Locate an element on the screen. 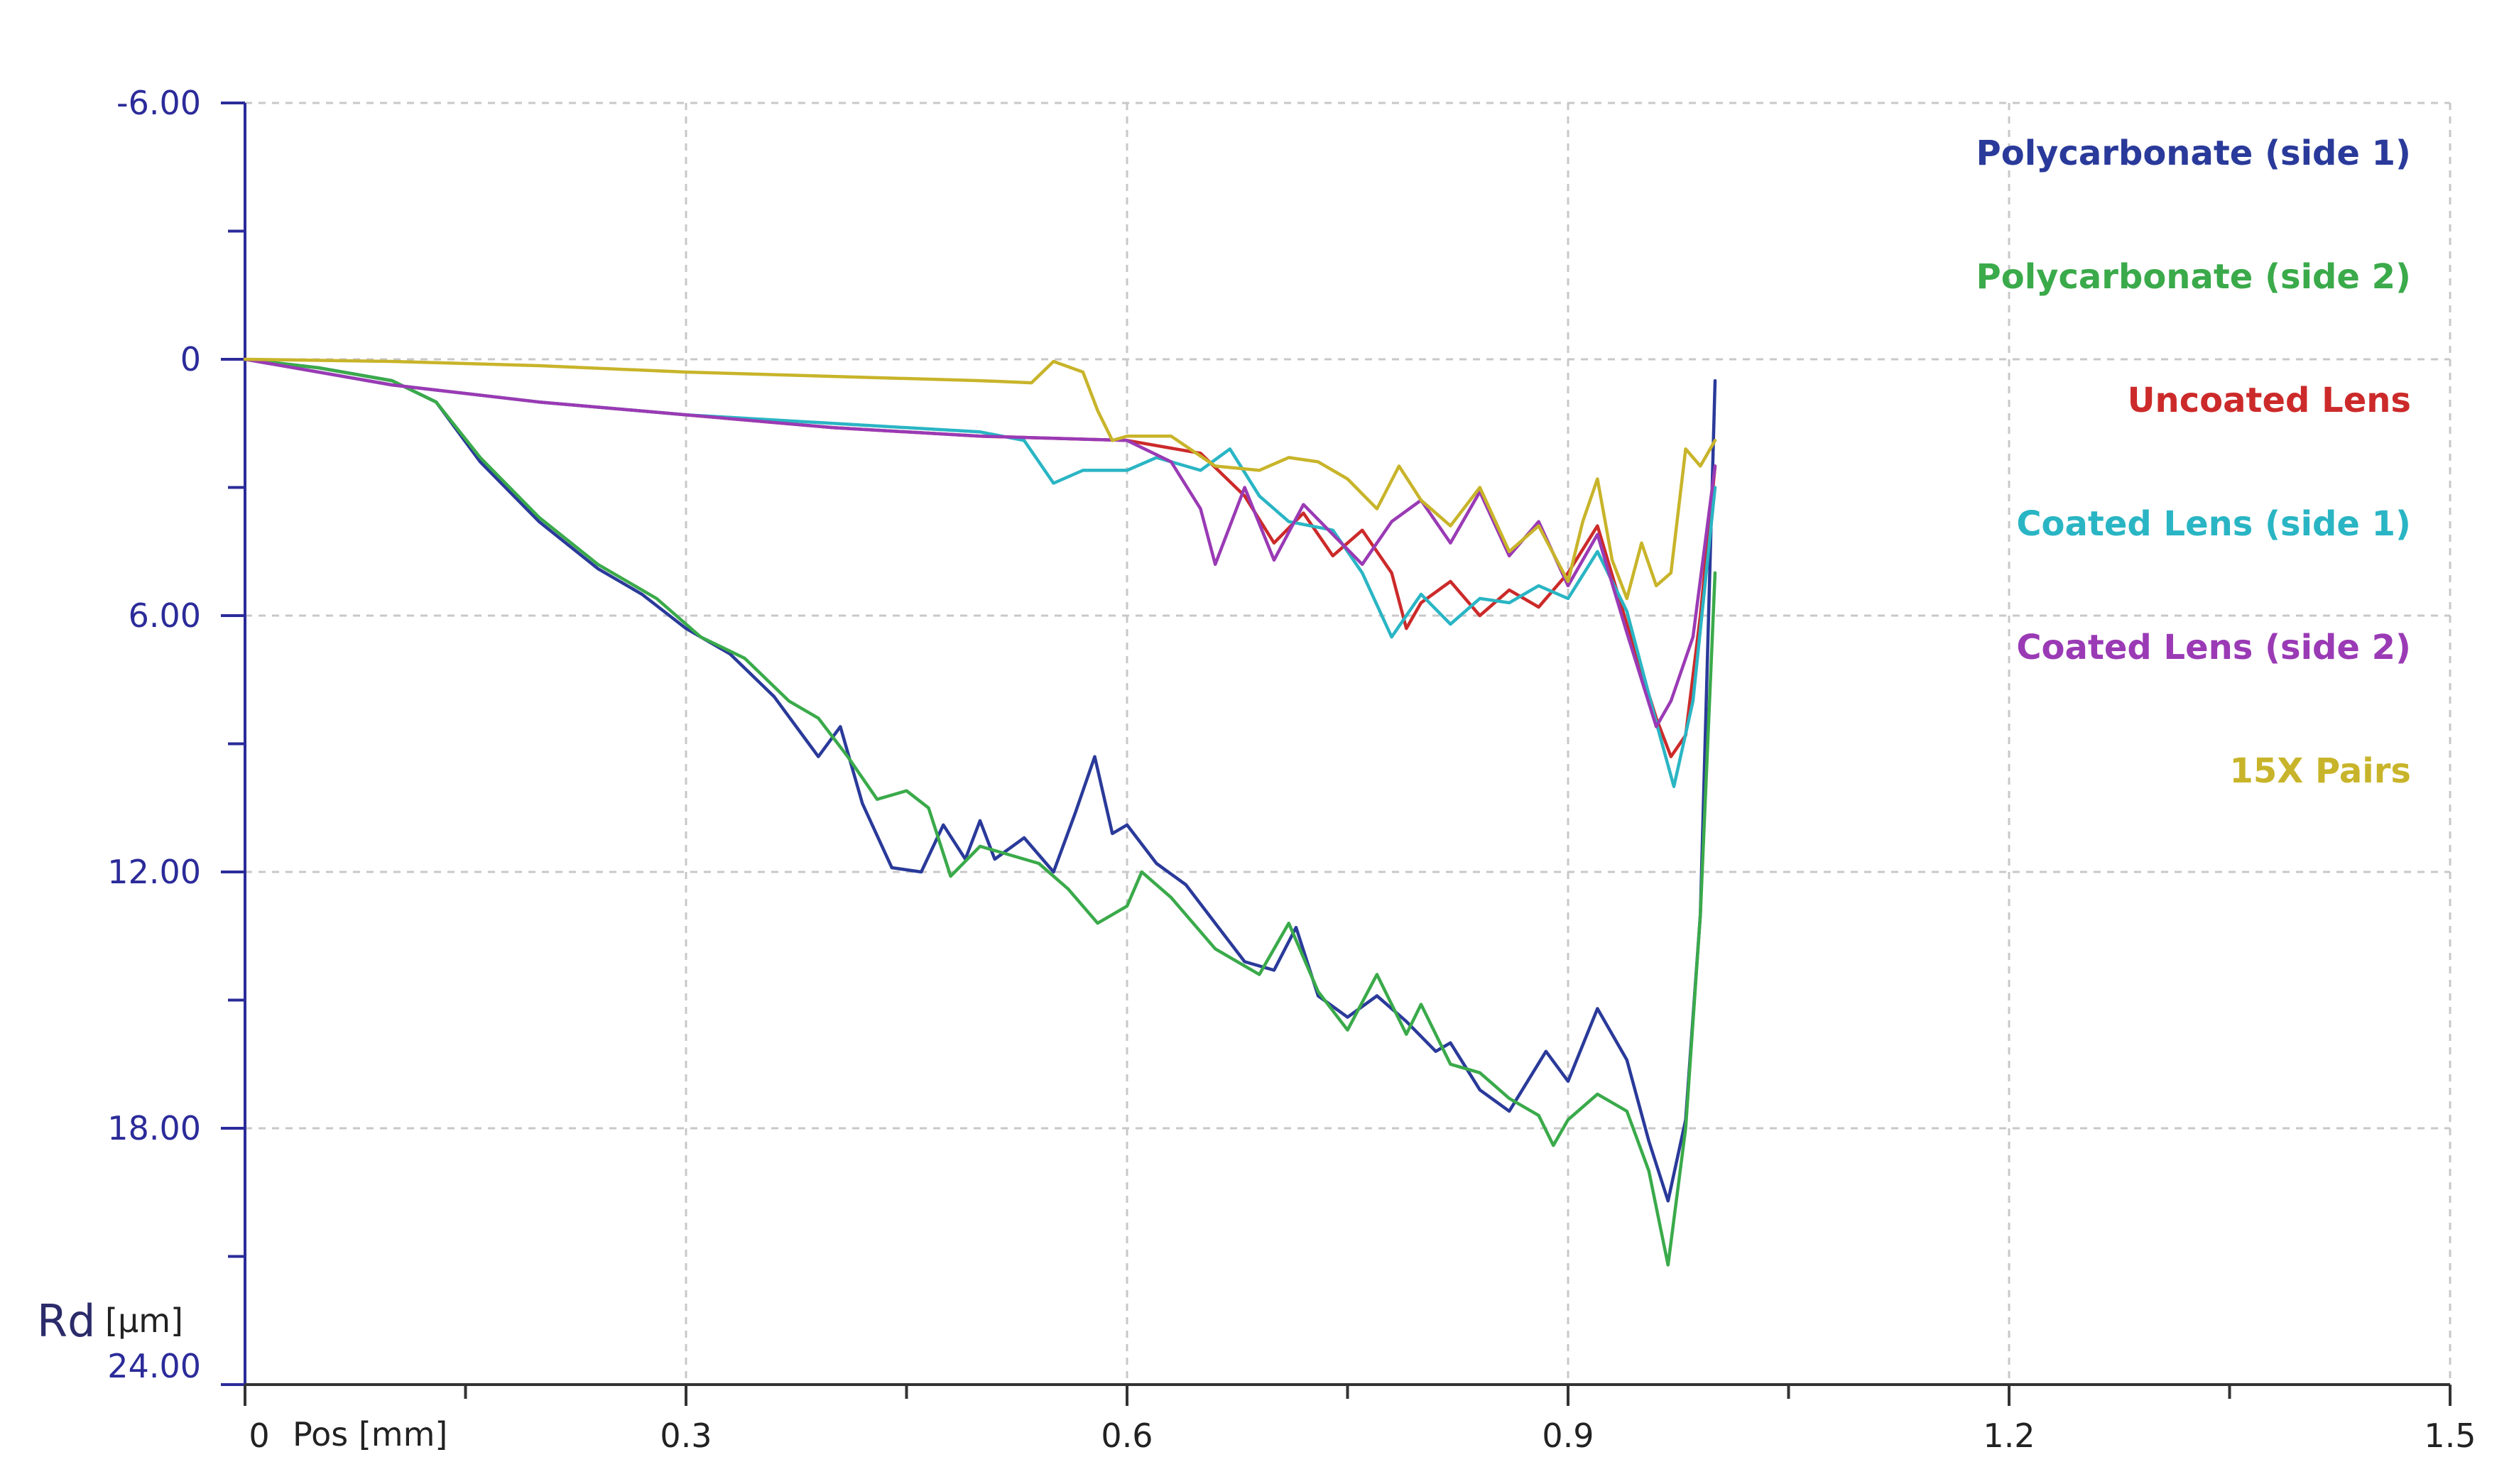 The image size is (2514, 1484). legend-entry: Uncoated Lens is located at coordinates (2269, 400).